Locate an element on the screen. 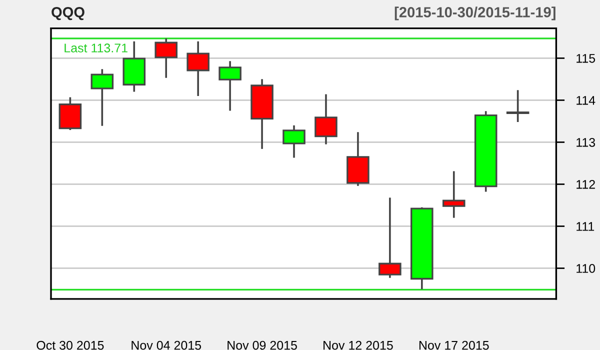 This screenshot has height=350, width=600. y-tick-label: 111 is located at coordinates (585, 226).